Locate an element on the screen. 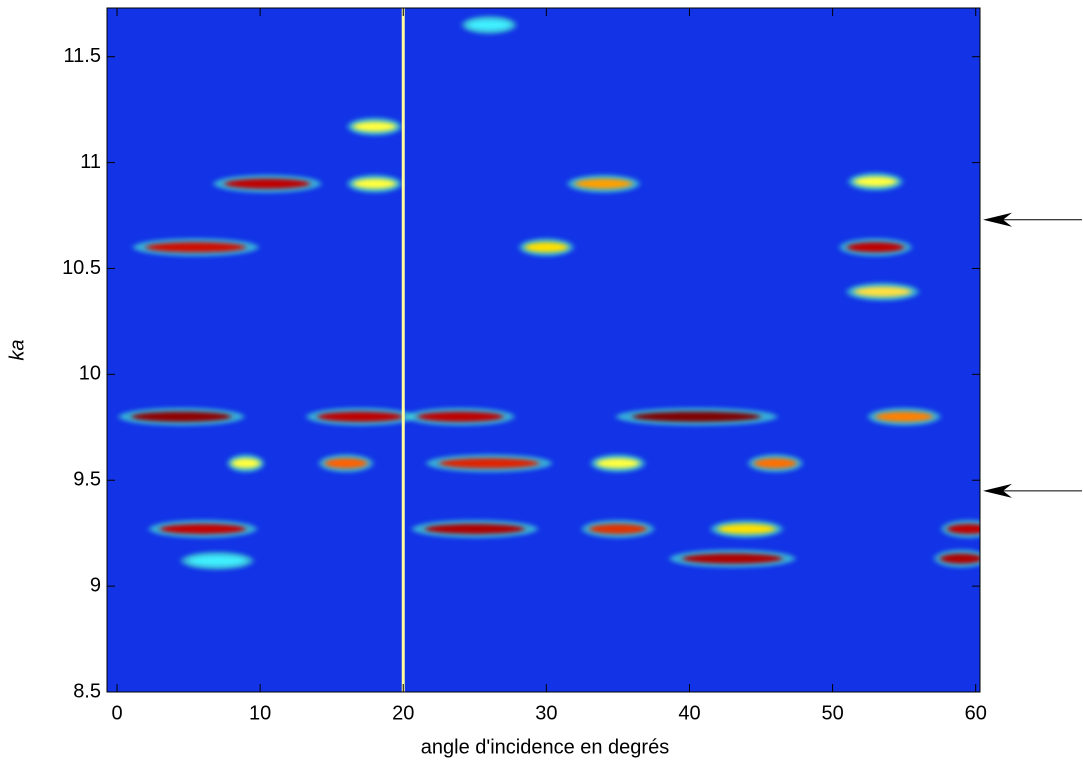 This screenshot has width=1083, height=769. x-tick-label: 50 is located at coordinates (832, 713).